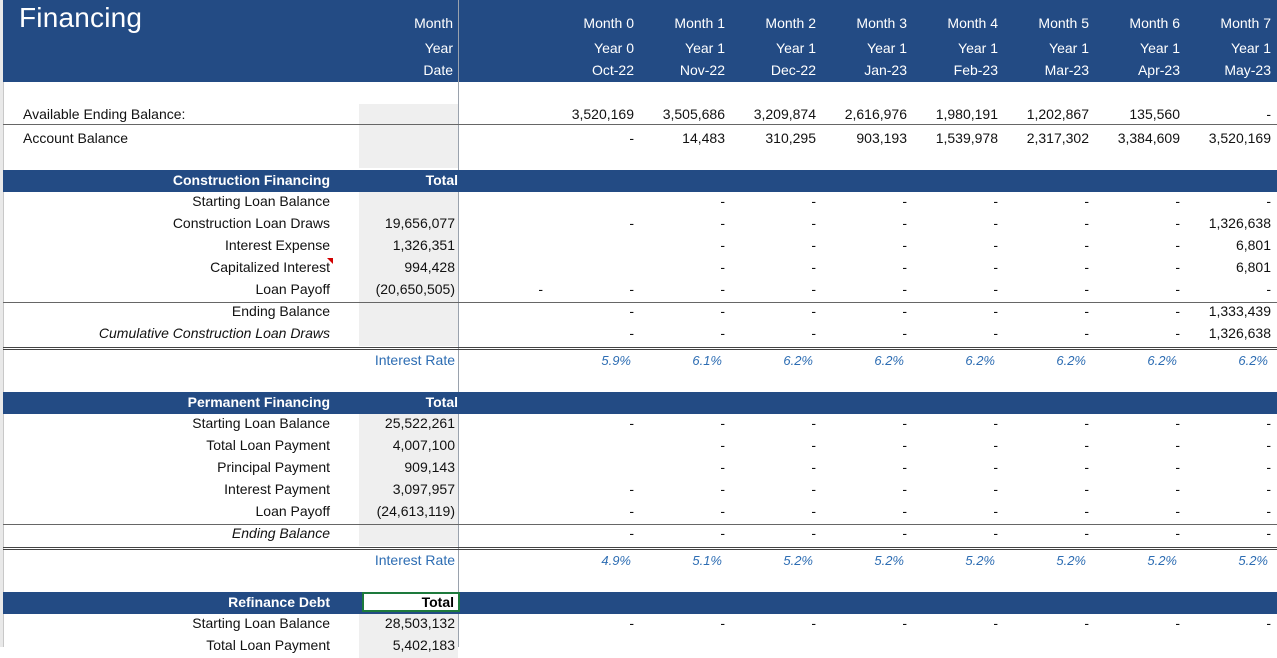 The width and height of the screenshot is (1277, 658). Describe the element at coordinates (699, 23) in the screenshot. I see `header-month-1: Month 1` at that location.